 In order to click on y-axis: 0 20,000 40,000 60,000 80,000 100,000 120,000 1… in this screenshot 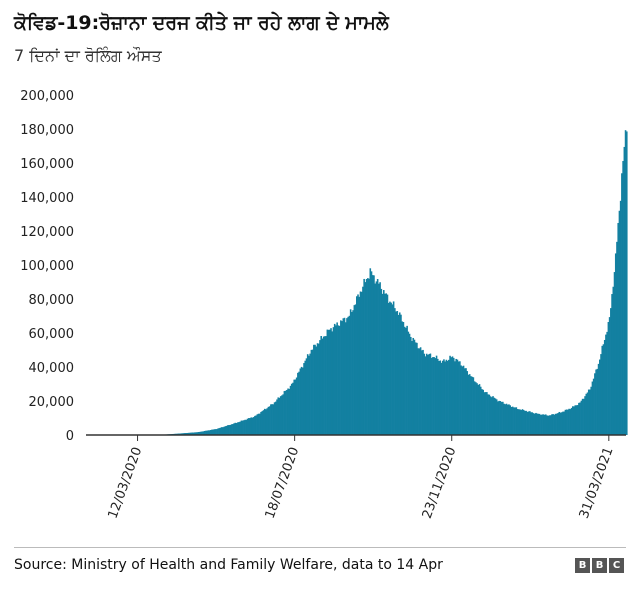, I will do `click(47, 266)`.